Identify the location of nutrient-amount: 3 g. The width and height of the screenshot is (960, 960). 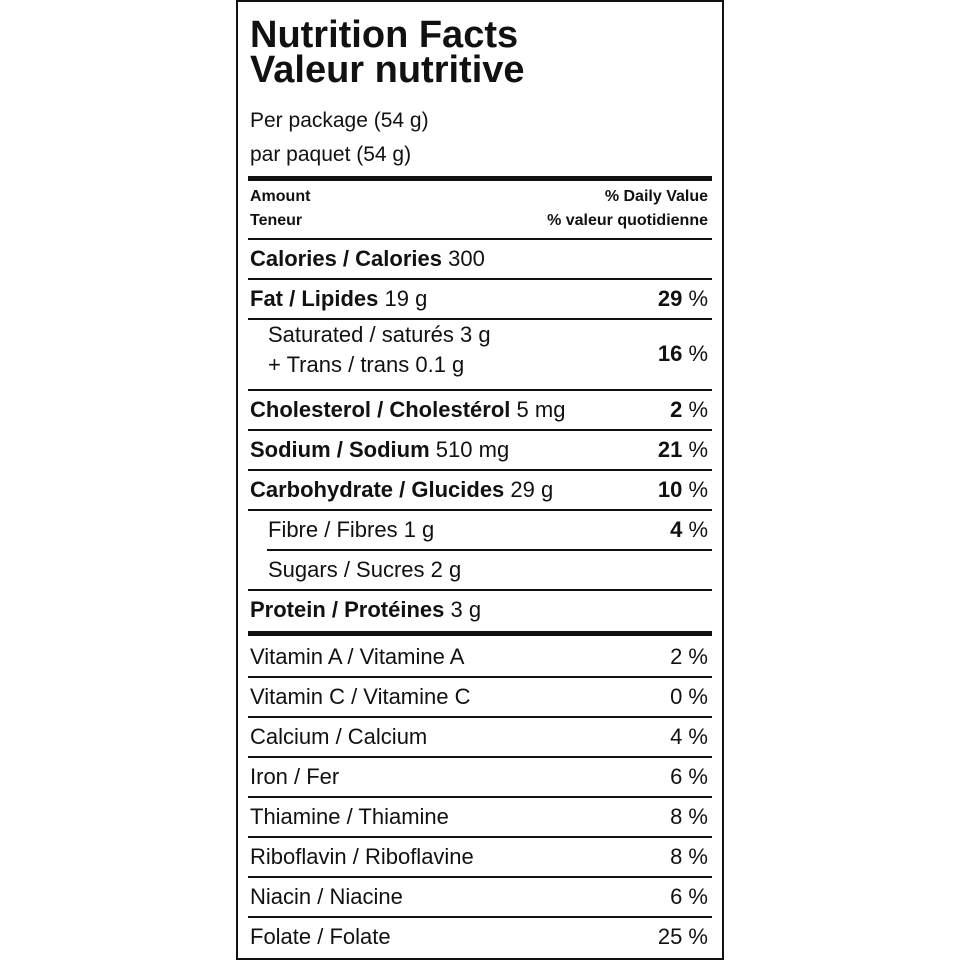
(466, 609).